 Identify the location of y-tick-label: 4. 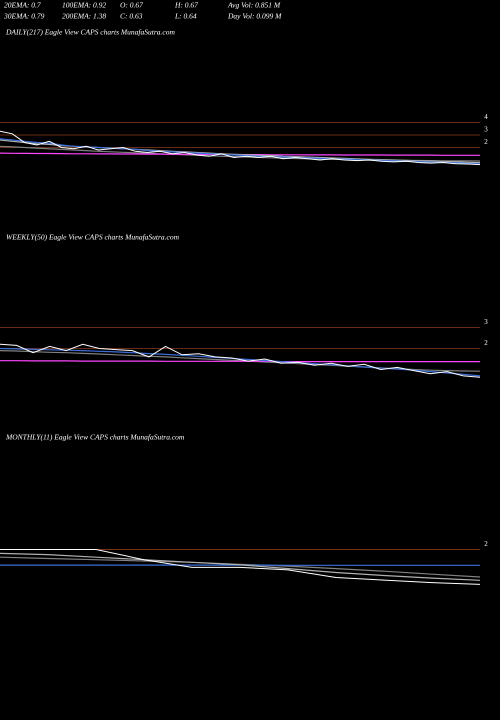
(486, 117).